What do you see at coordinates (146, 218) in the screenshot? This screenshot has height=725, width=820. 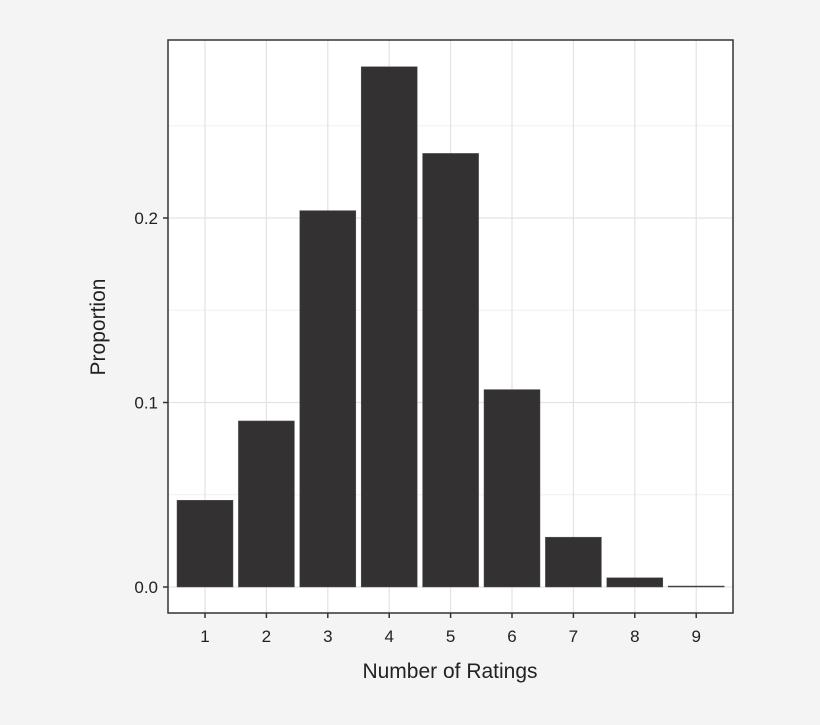 I see `y-tick-label: 0.2` at bounding box center [146, 218].